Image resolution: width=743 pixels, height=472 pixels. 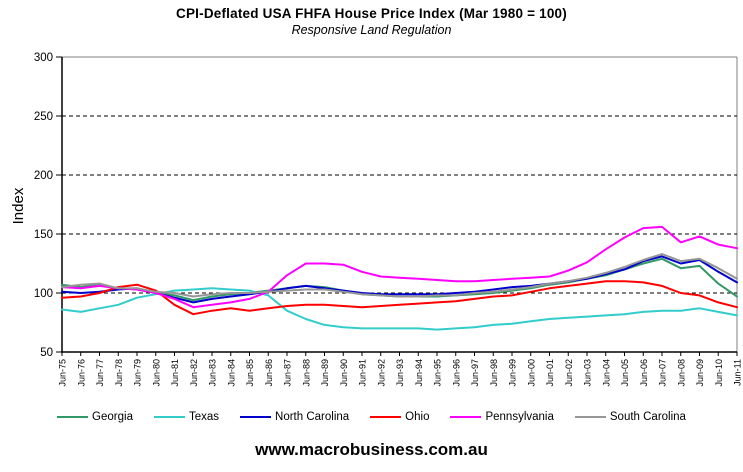 I want to click on x-tick-label: Jun-88, so click(x=306, y=373).